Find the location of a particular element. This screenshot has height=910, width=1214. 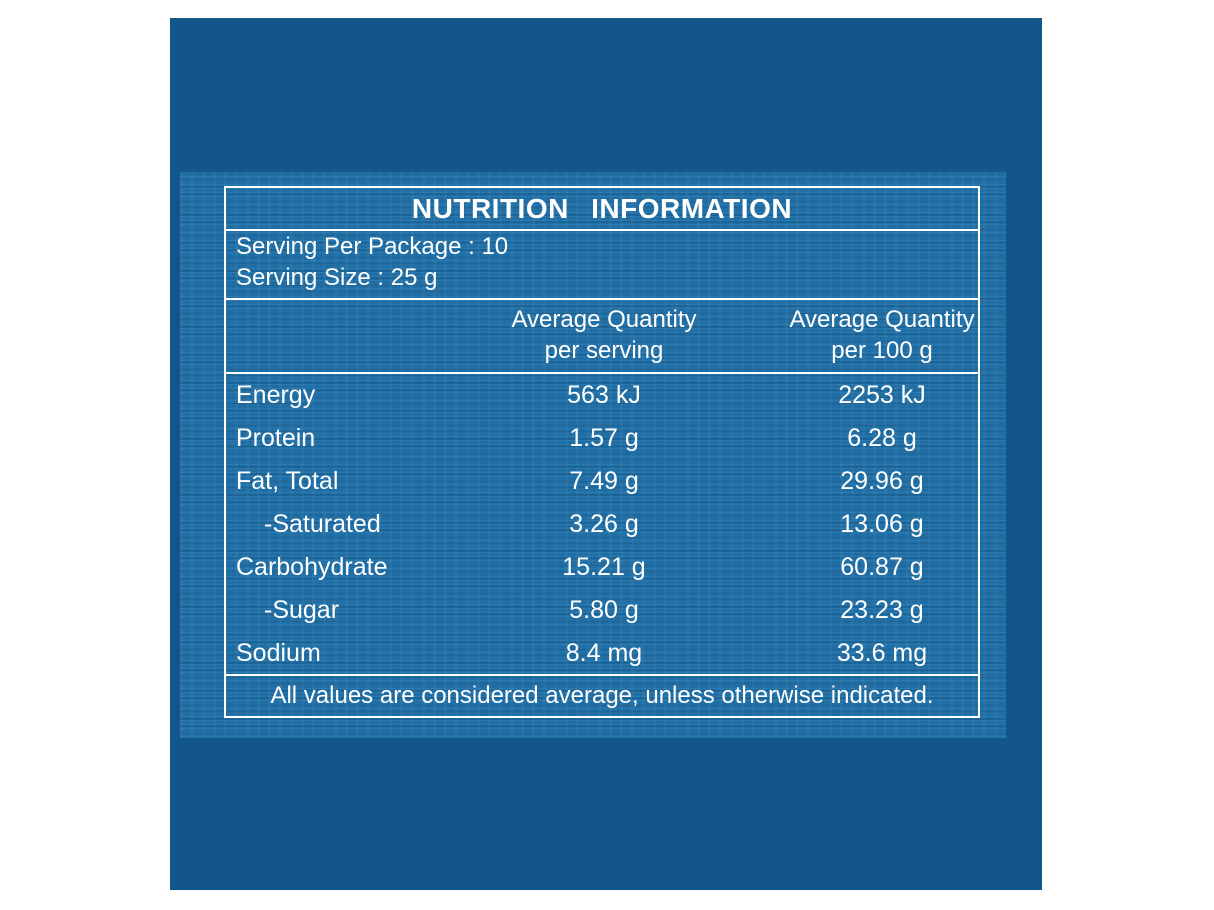

column-header-per-serving: Average Quantity per serving is located at coordinates (604, 335).